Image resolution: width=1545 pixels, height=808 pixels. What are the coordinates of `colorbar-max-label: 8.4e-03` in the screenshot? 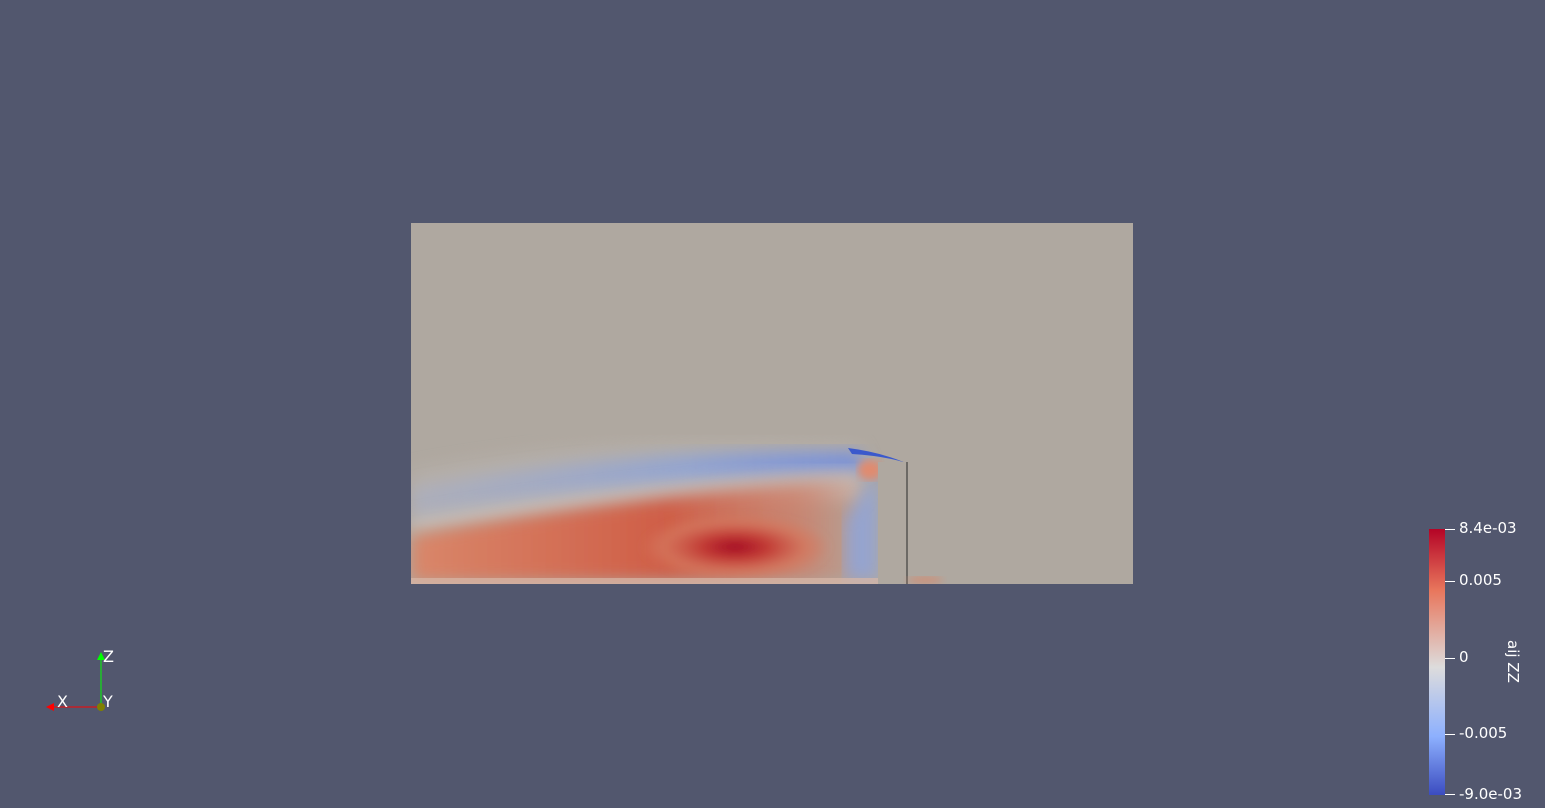 It's located at (1488, 528).